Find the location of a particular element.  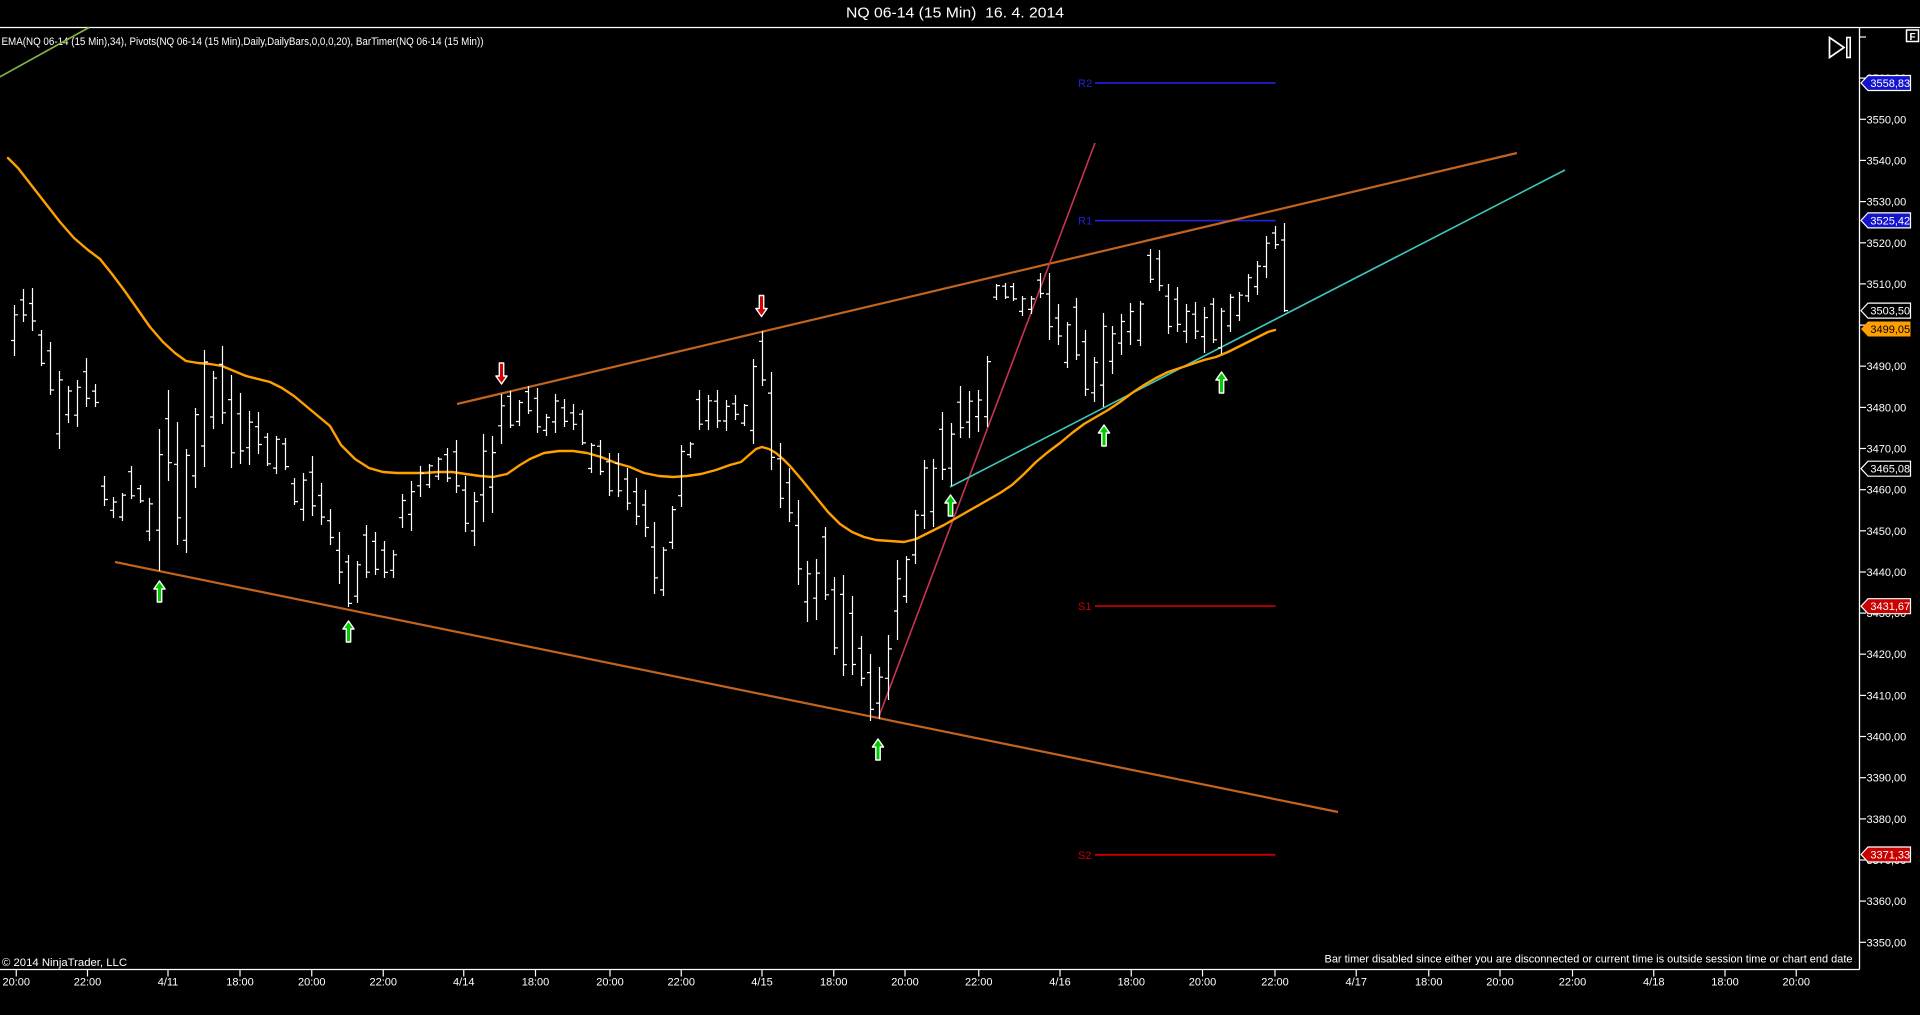

svg-text: 3480,00 is located at coordinates (1887, 408).